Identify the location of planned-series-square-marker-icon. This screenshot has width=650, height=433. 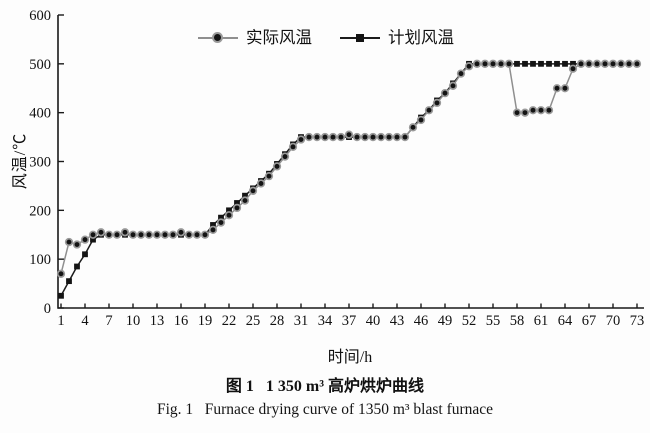
(360, 38).